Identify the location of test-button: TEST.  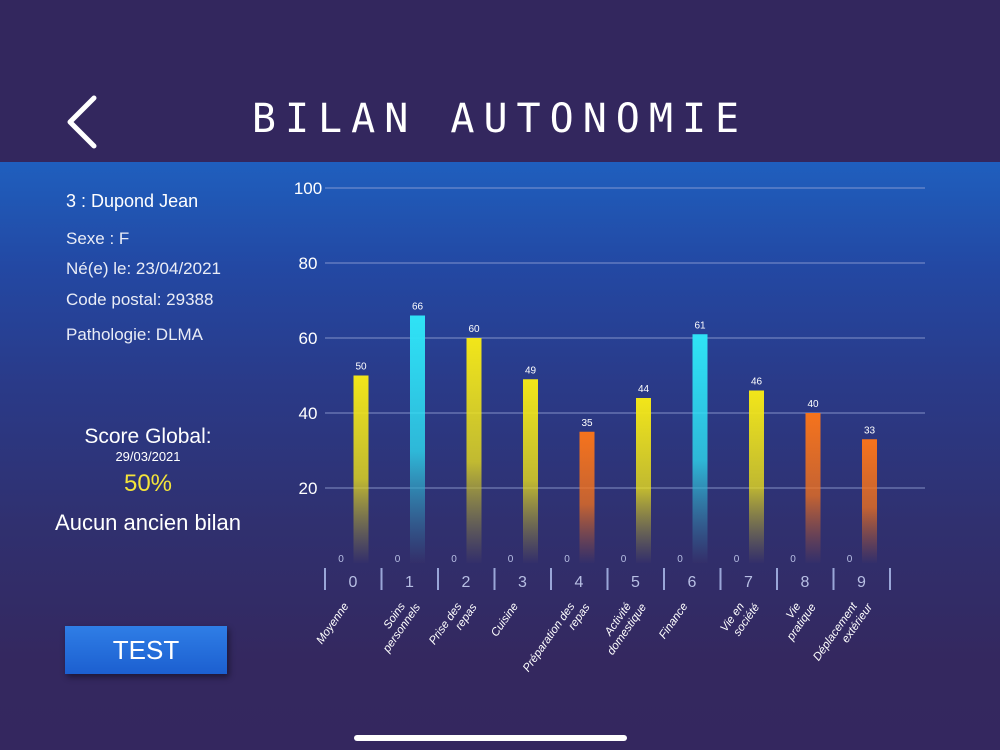
(146, 650).